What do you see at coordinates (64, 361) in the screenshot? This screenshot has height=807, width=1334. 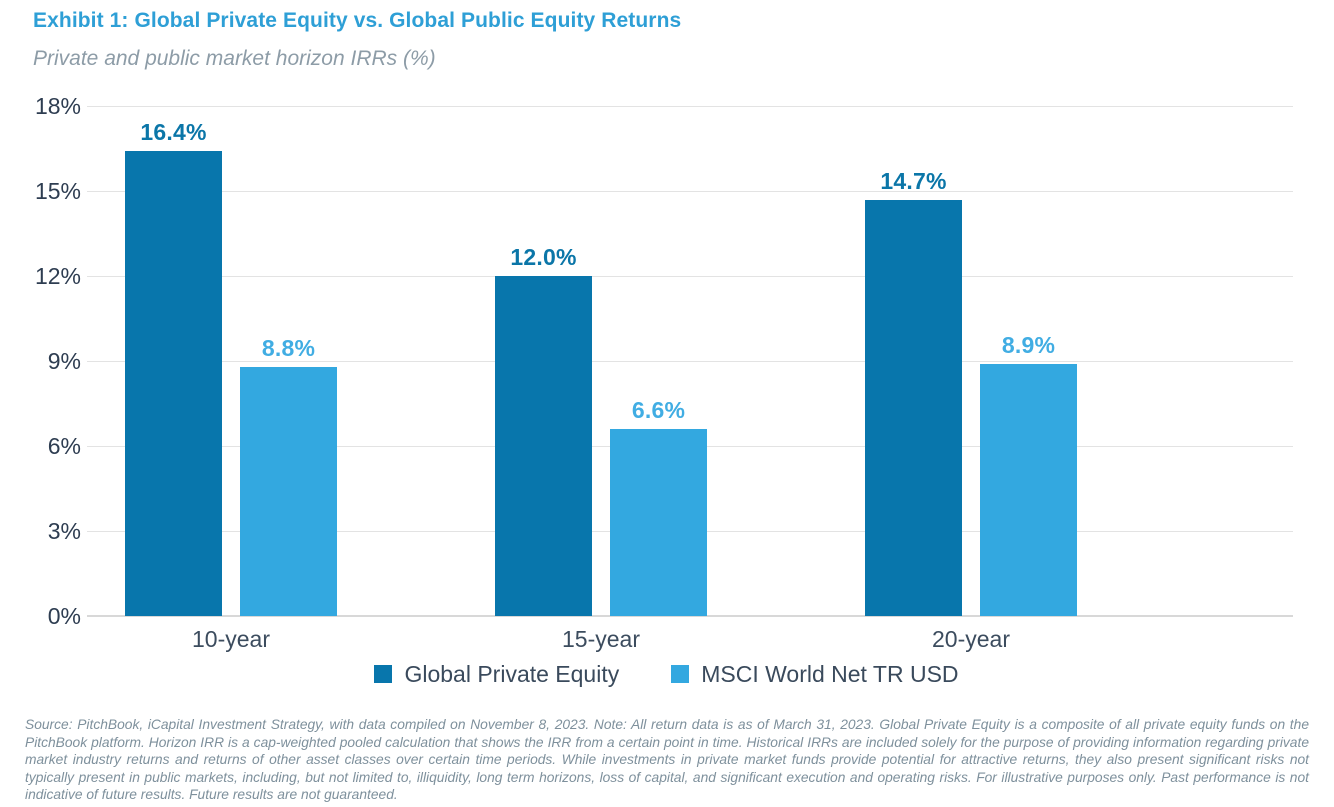 I see `y-axis-tick-label: 9%` at bounding box center [64, 361].